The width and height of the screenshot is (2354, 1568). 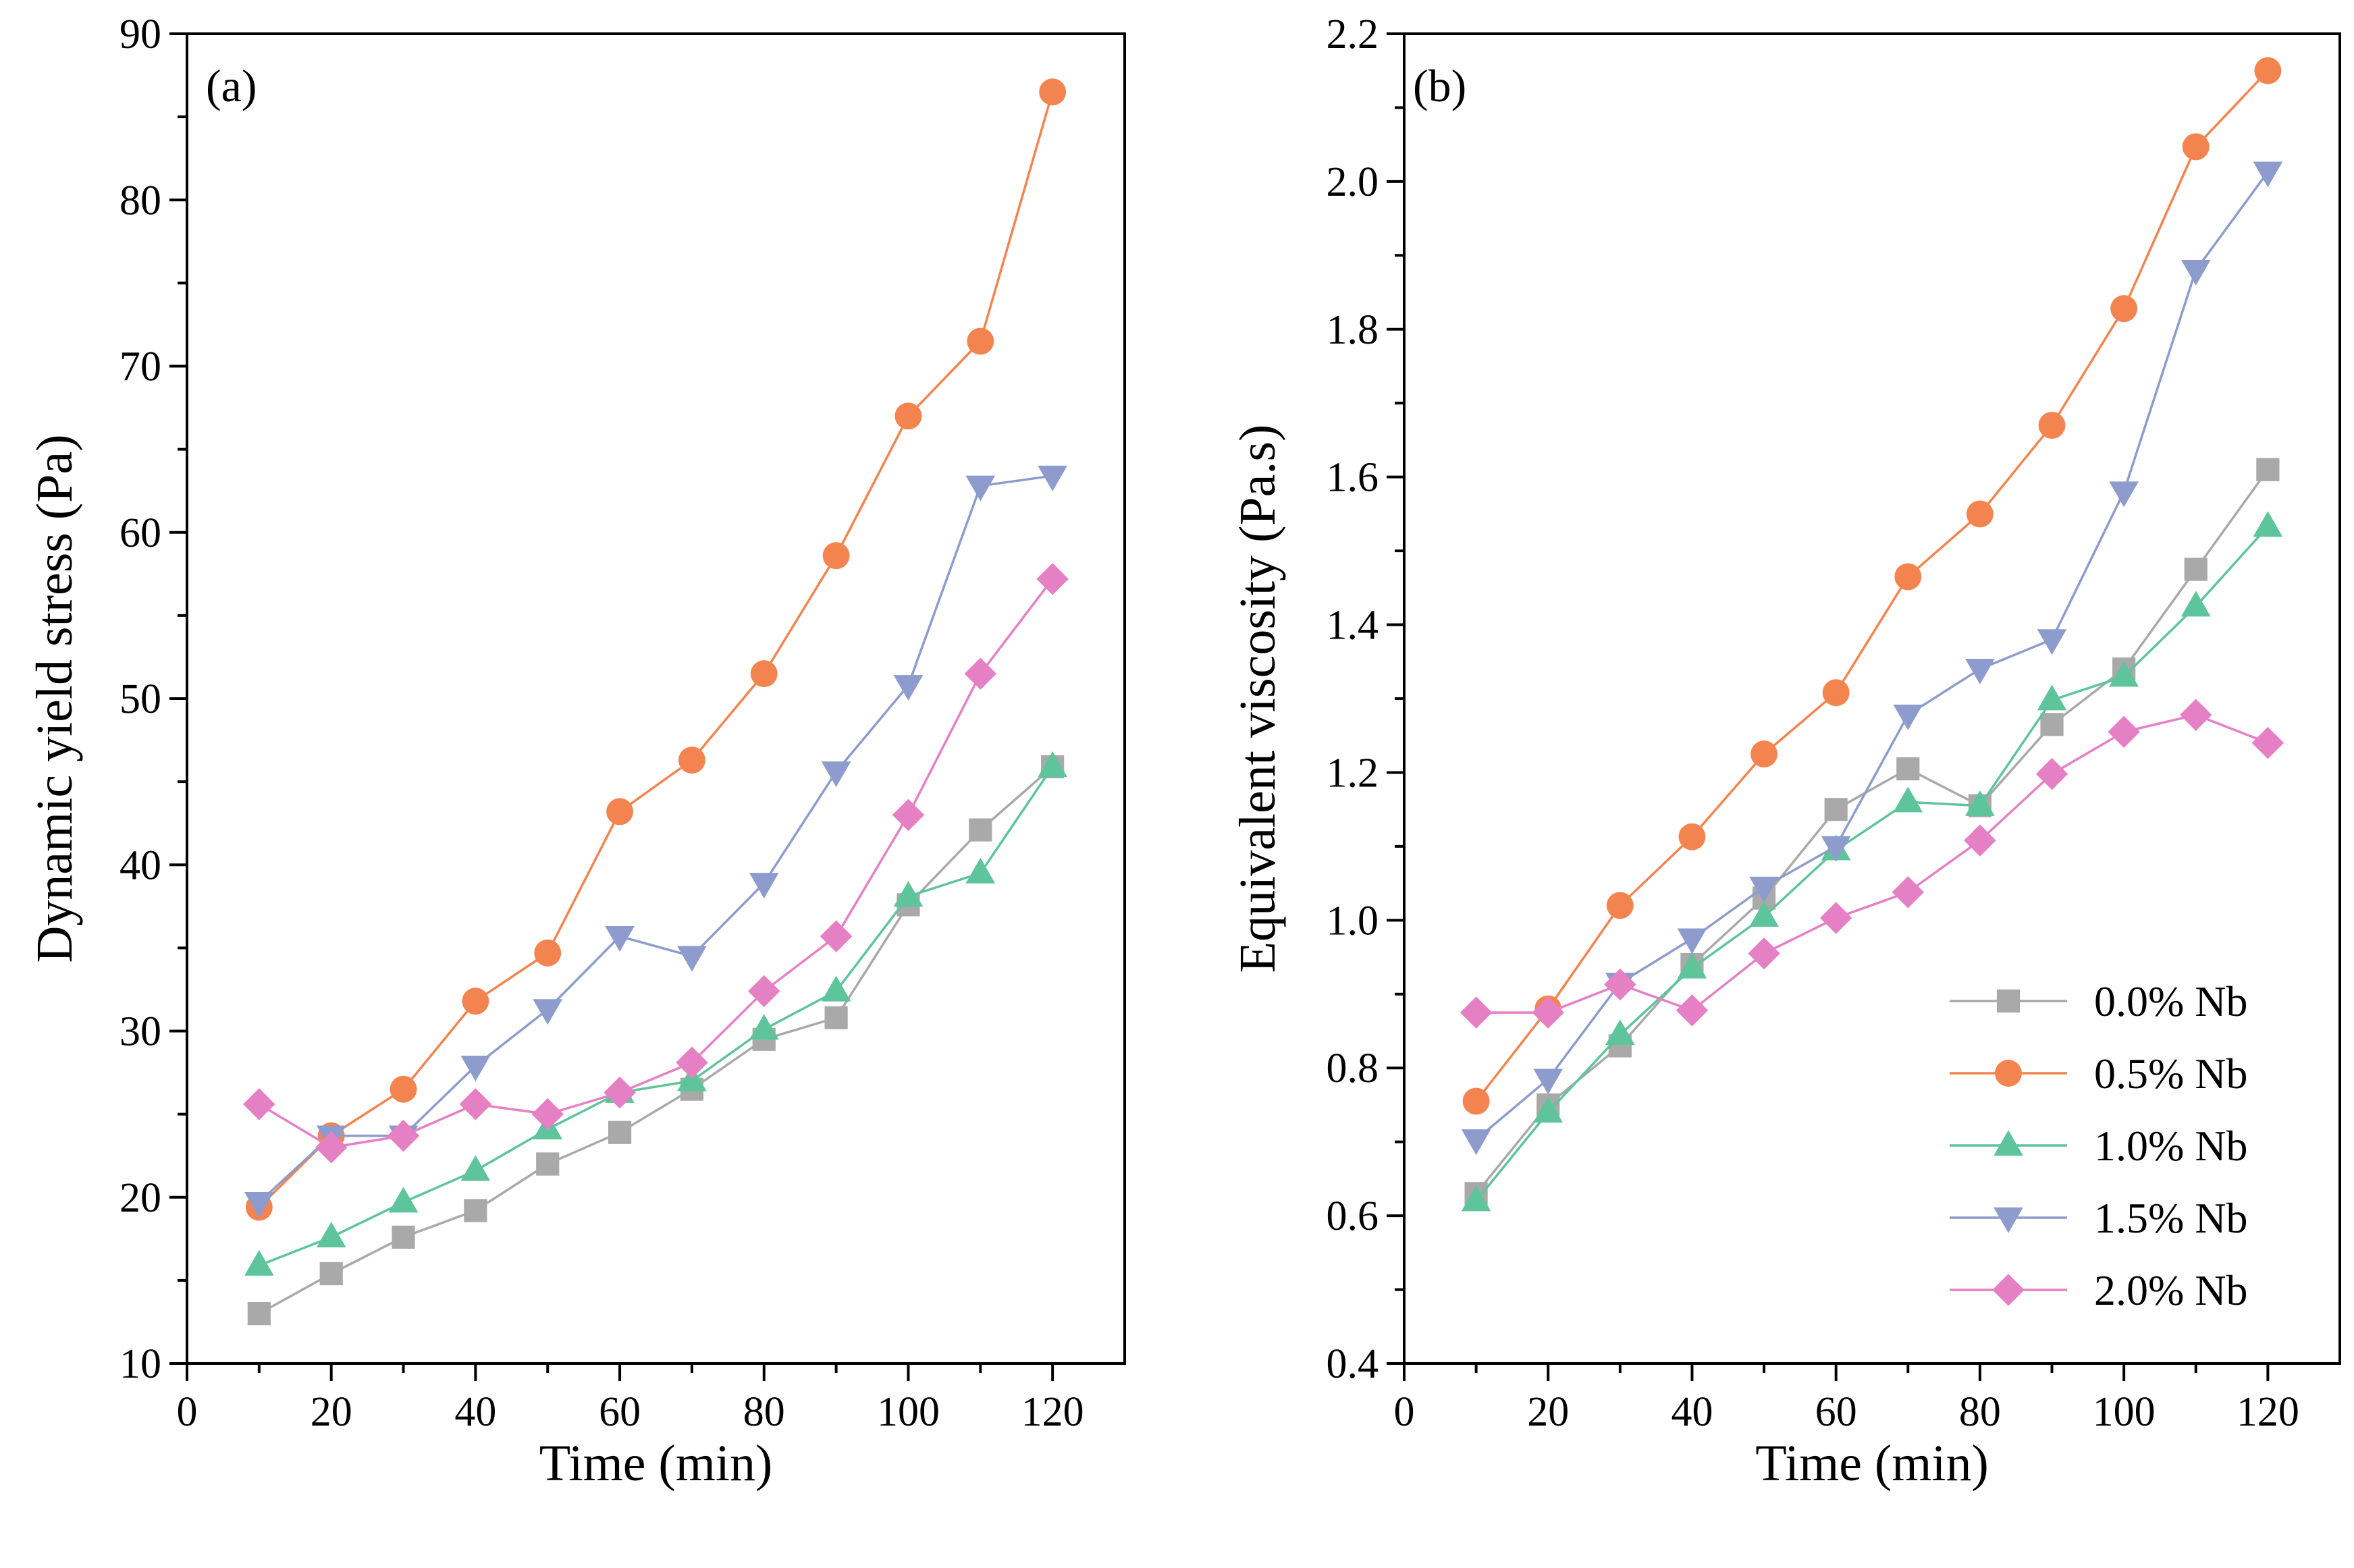 I want to click on y-tick-label: 20, so click(x=140, y=1198).